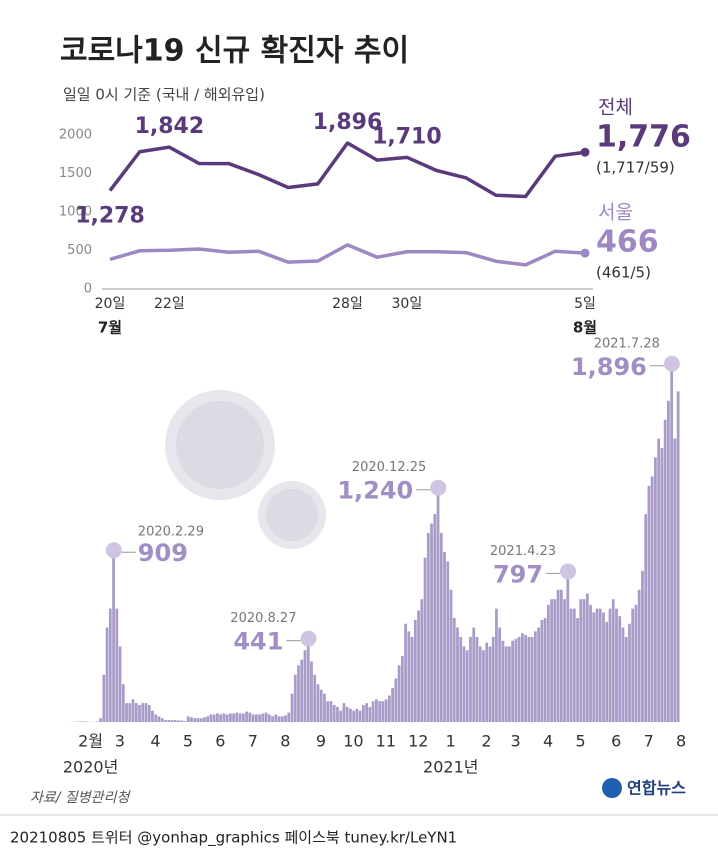  What do you see at coordinates (627, 242) in the screenshot?
I see `end-value: 466` at bounding box center [627, 242].